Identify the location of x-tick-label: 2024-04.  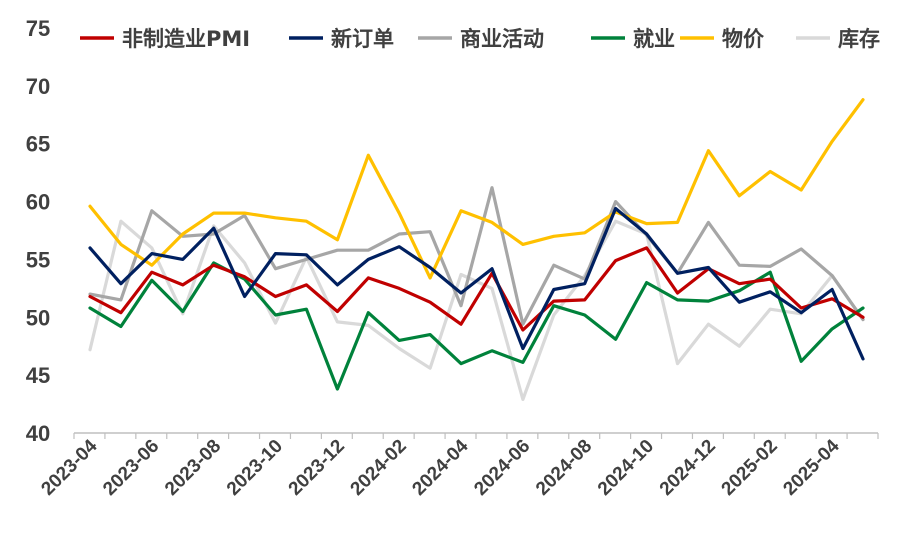
(440, 467).